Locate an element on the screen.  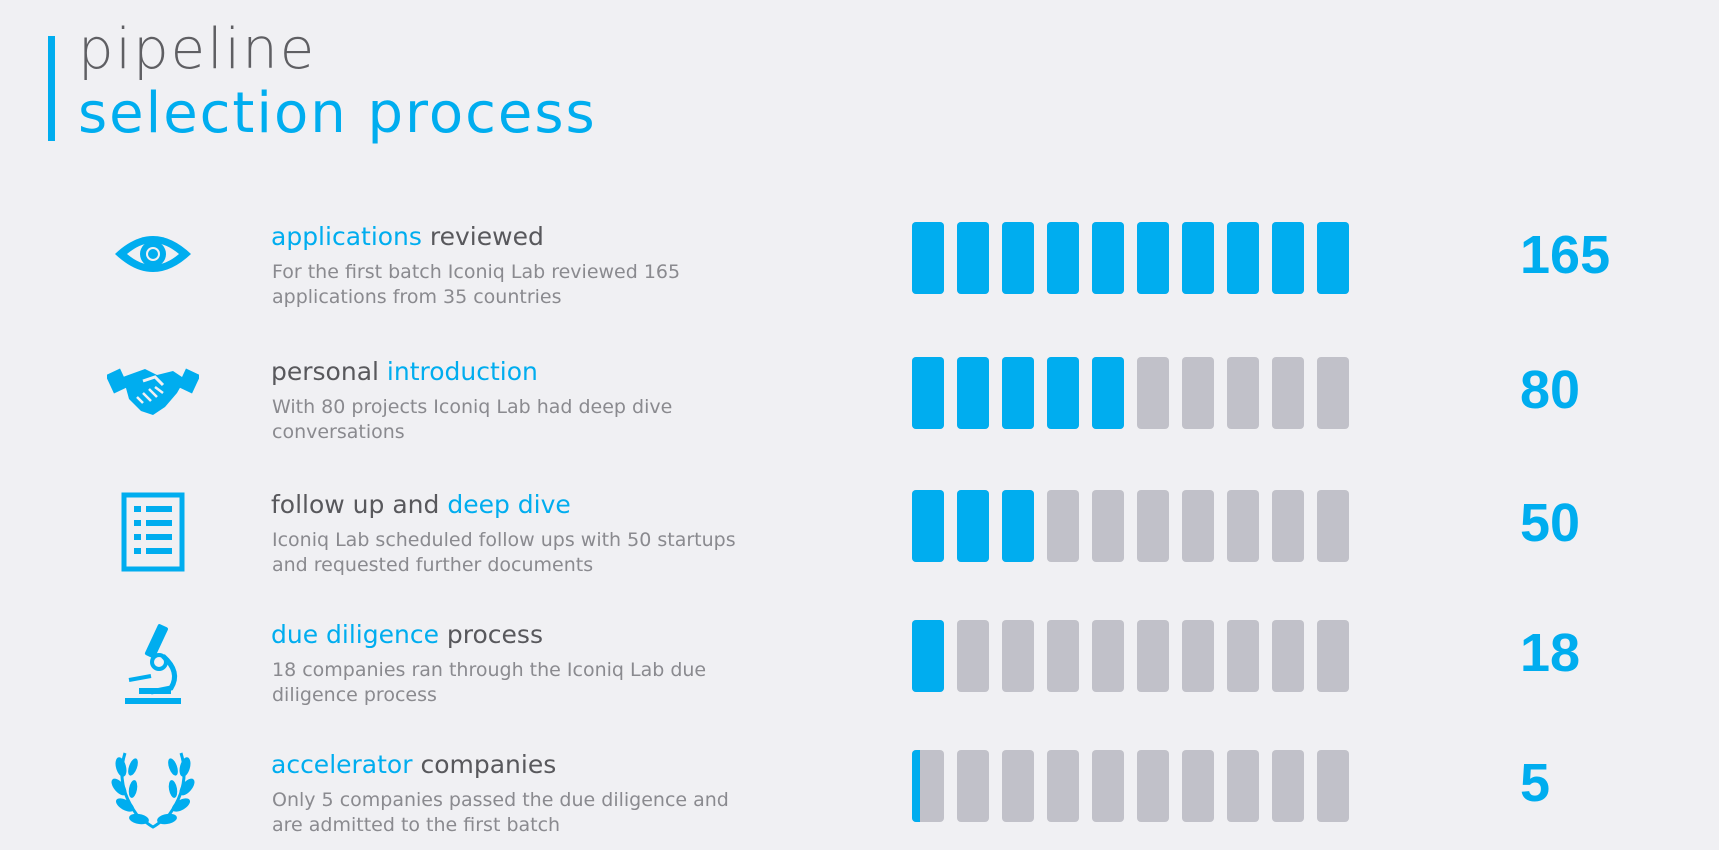
stage-count: 18 is located at coordinates (1550, 653).